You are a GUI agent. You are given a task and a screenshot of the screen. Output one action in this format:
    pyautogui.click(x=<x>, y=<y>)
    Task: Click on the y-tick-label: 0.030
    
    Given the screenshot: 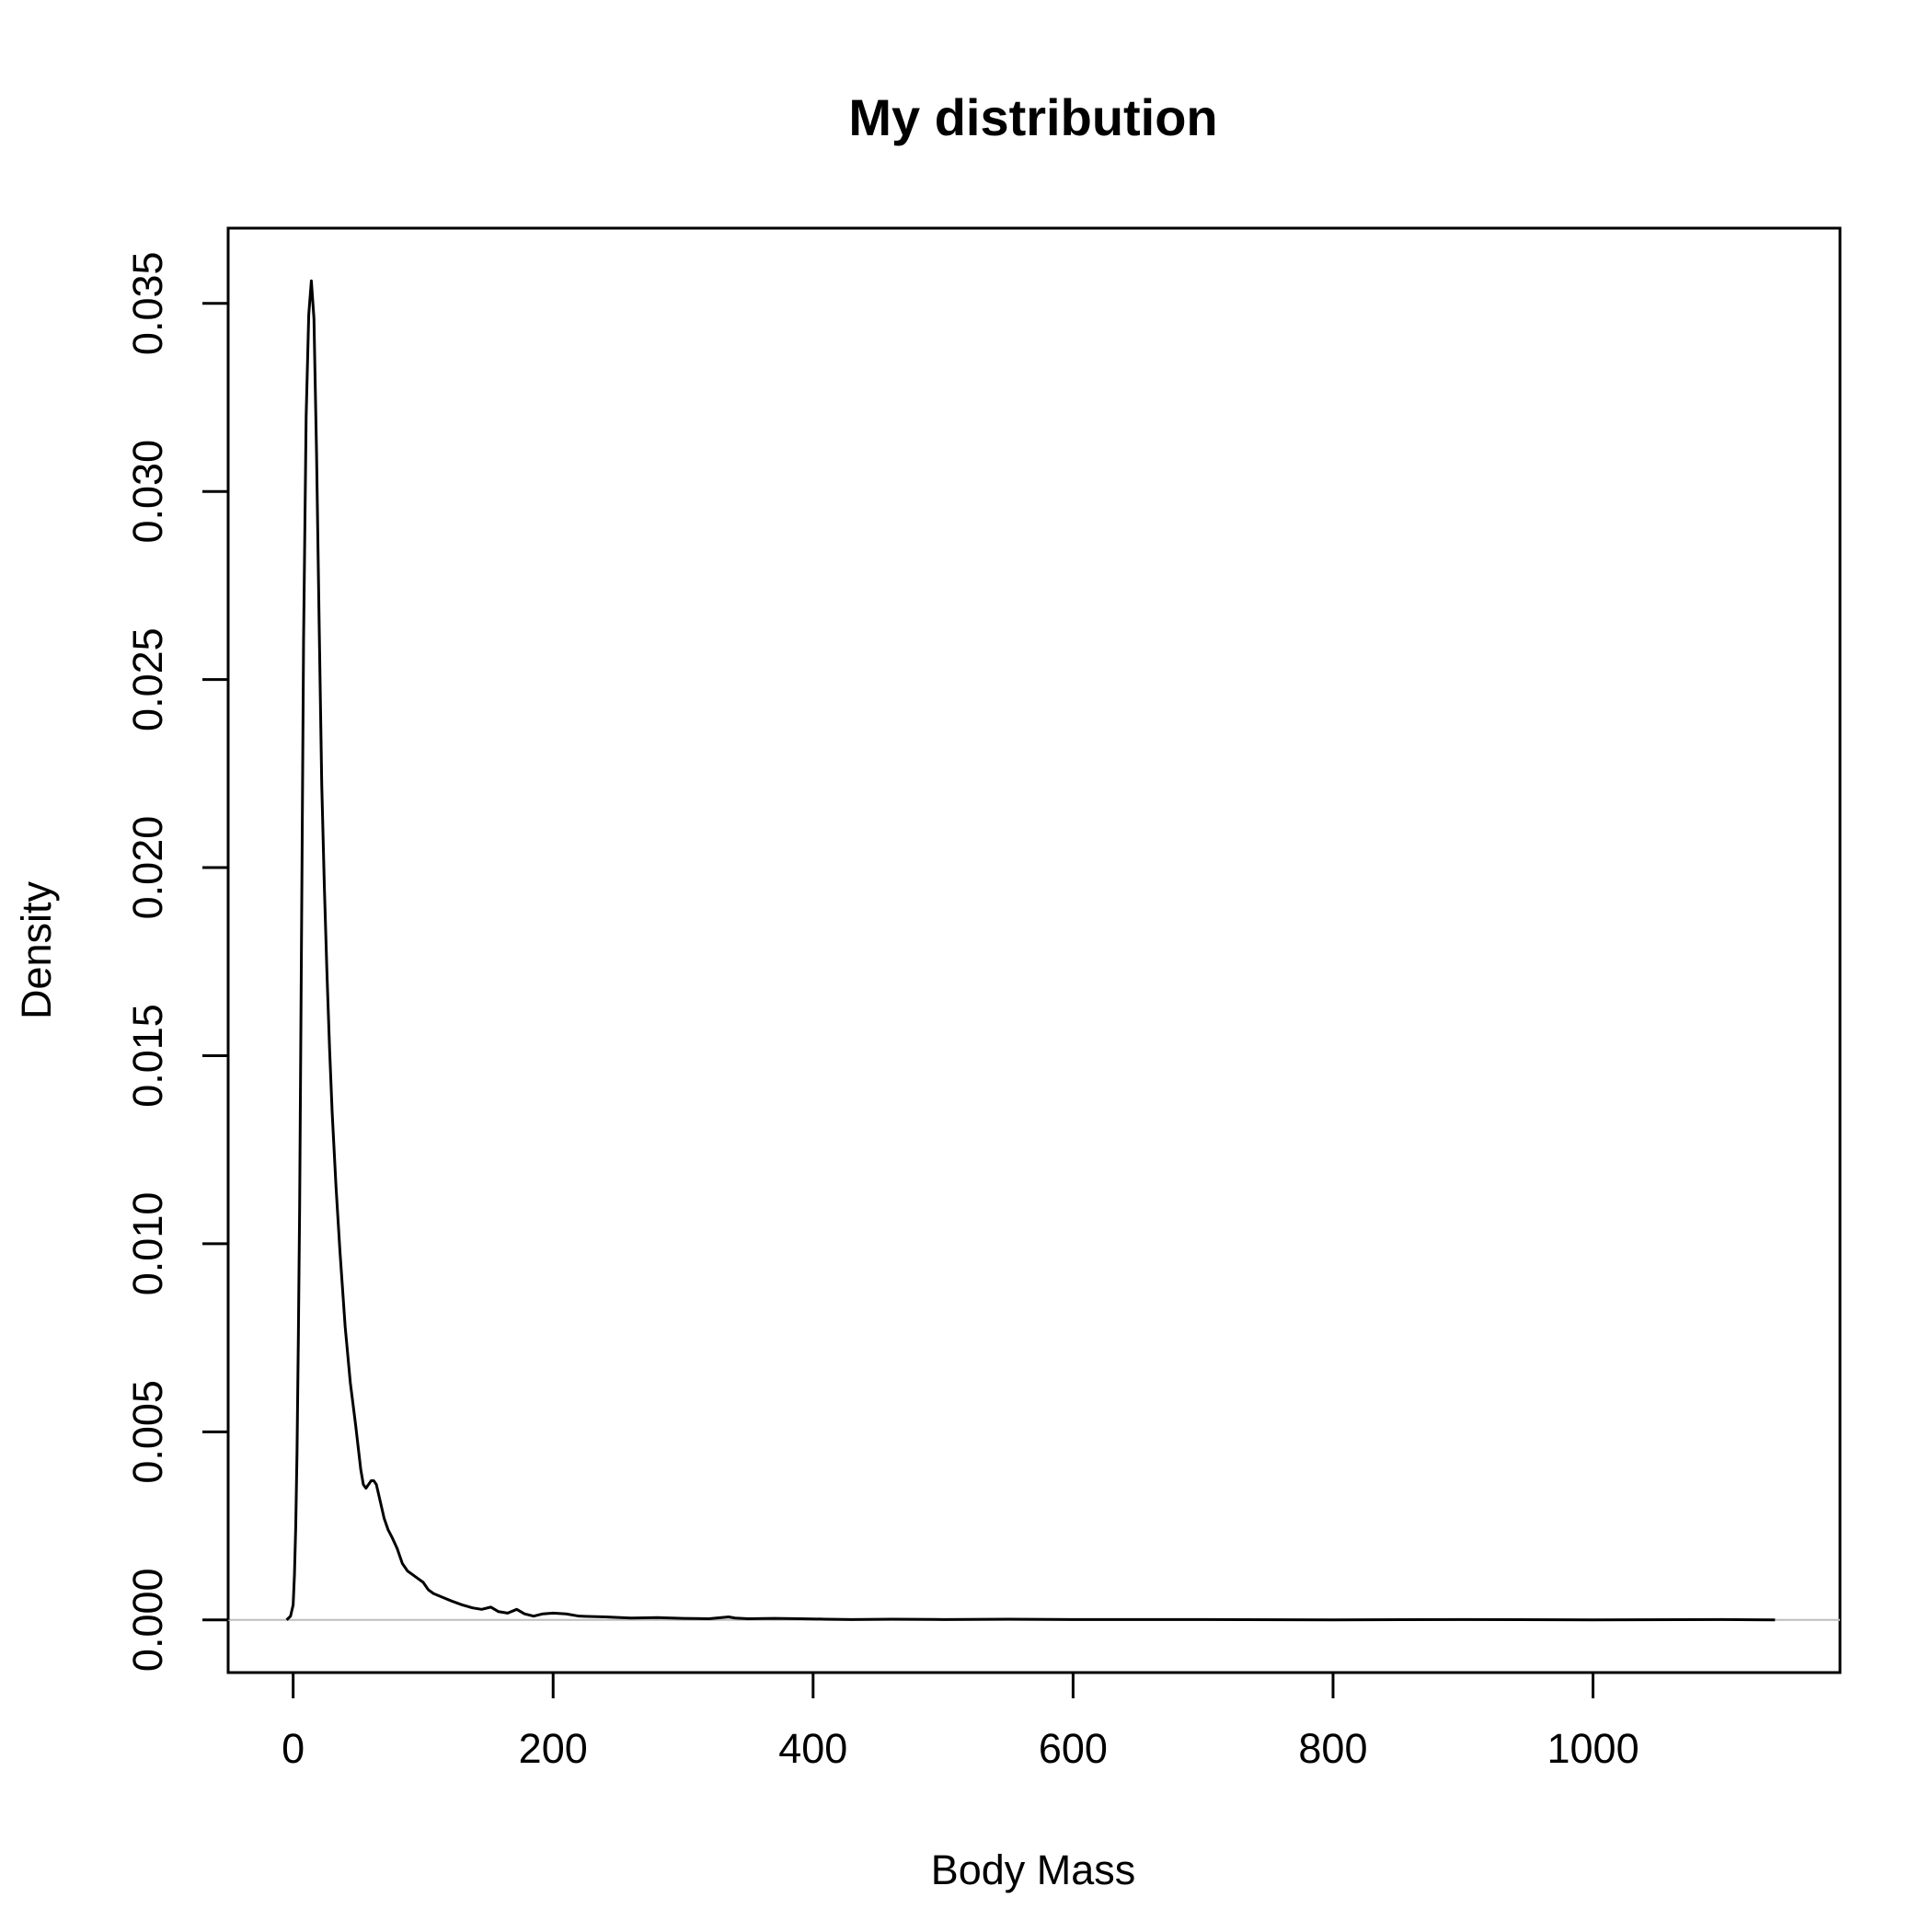 What is the action you would take?
    pyautogui.click(x=147, y=492)
    